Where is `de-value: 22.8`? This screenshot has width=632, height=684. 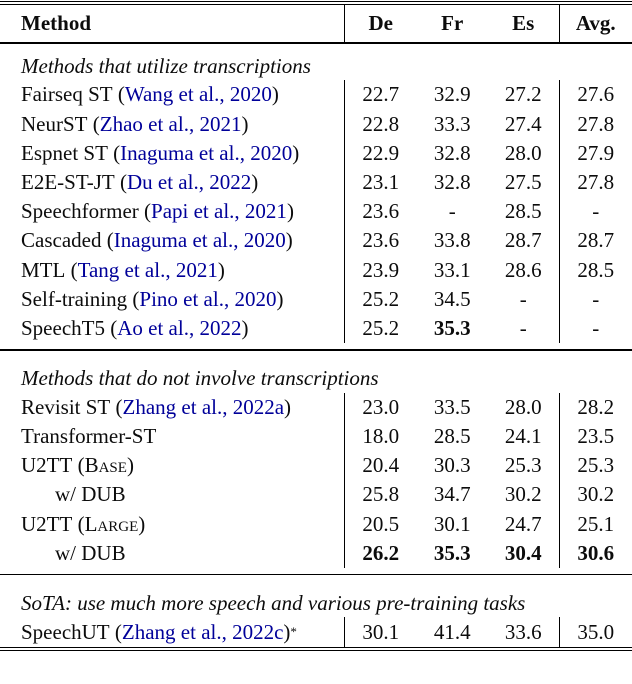
de-value: 22.8 is located at coordinates (381, 123).